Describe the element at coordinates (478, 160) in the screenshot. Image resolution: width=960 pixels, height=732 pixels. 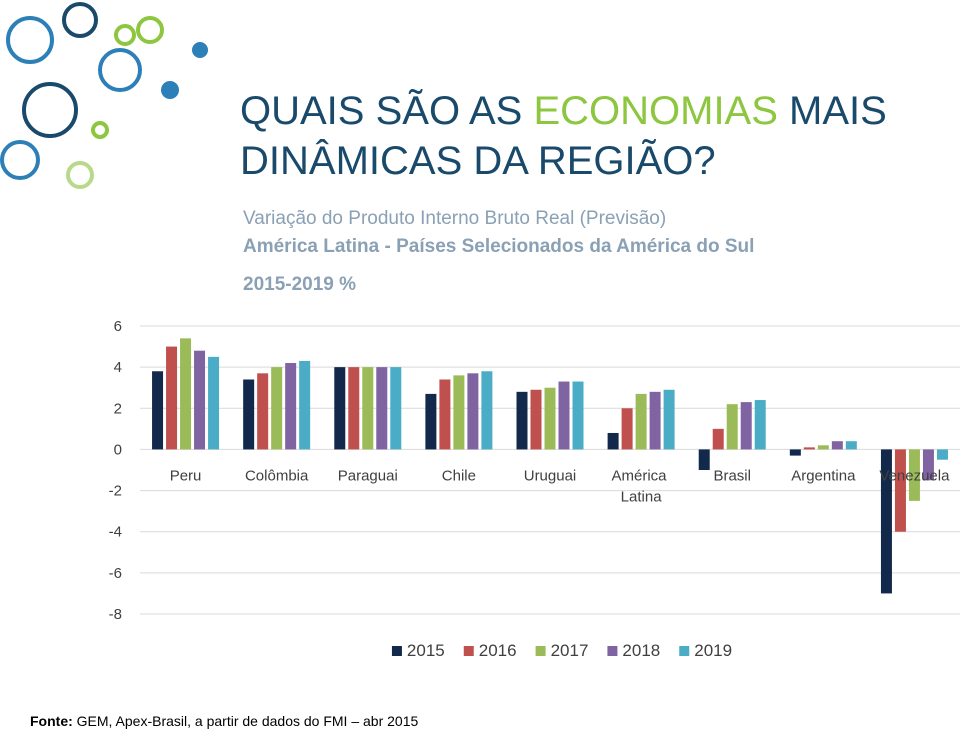
I see `slide-title: DINÂMICAS DA REGIÃO?` at that location.